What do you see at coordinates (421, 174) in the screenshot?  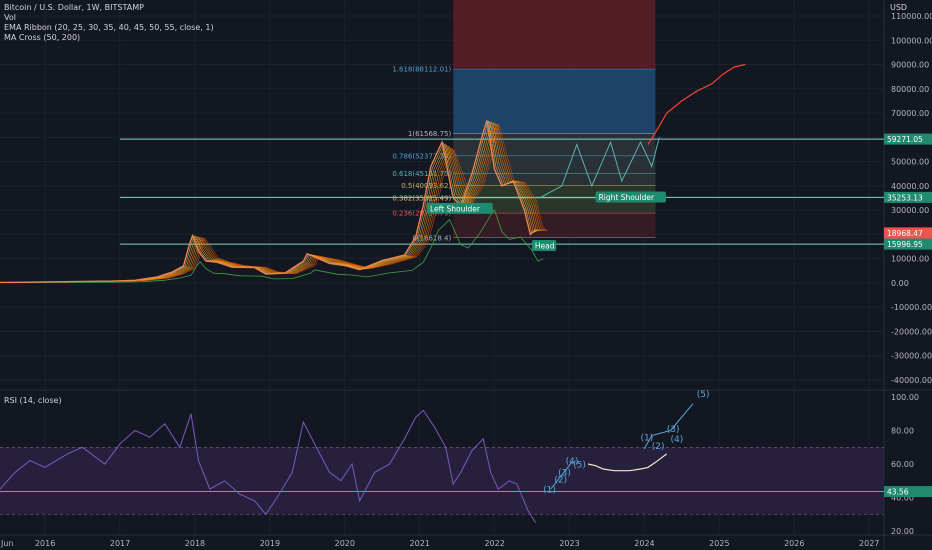 I see `fib-level-label: 0.618(45161.75)` at bounding box center [421, 174].